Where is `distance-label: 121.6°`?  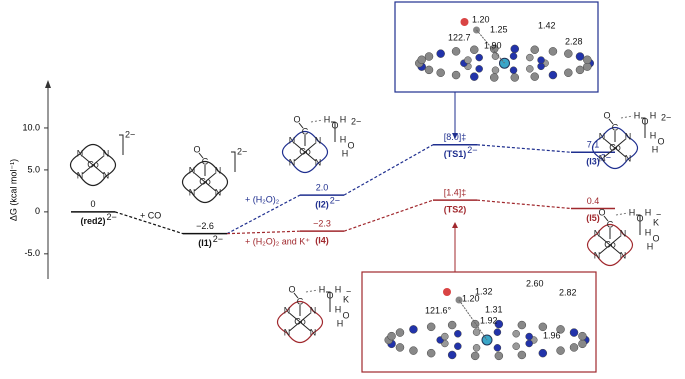 distance-label: 121.6° is located at coordinates (438, 310).